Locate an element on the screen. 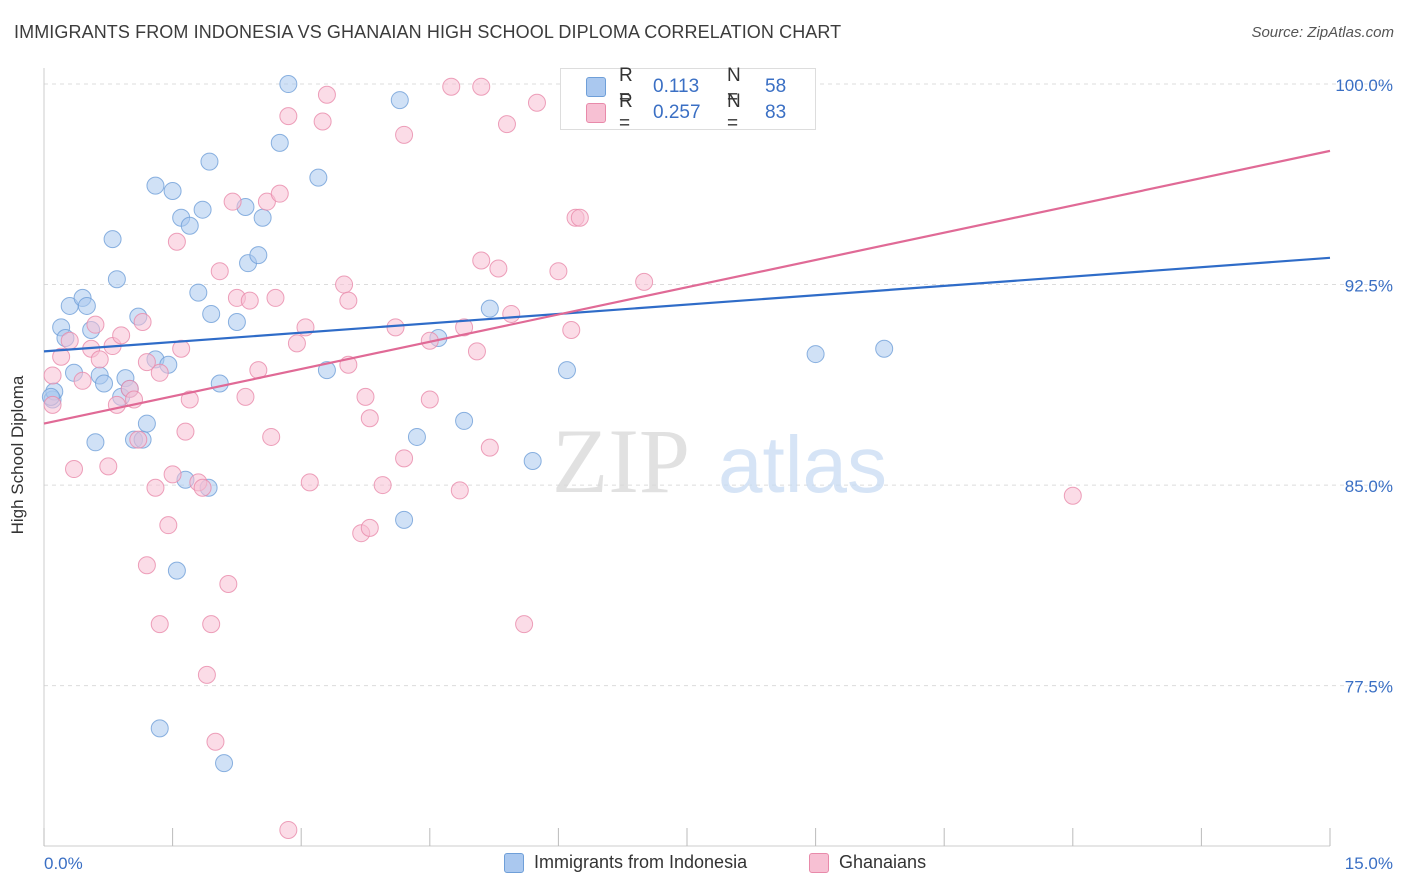 The height and width of the screenshot is (892, 1406). ghanaians-legend-icon is located at coordinates (819, 862).